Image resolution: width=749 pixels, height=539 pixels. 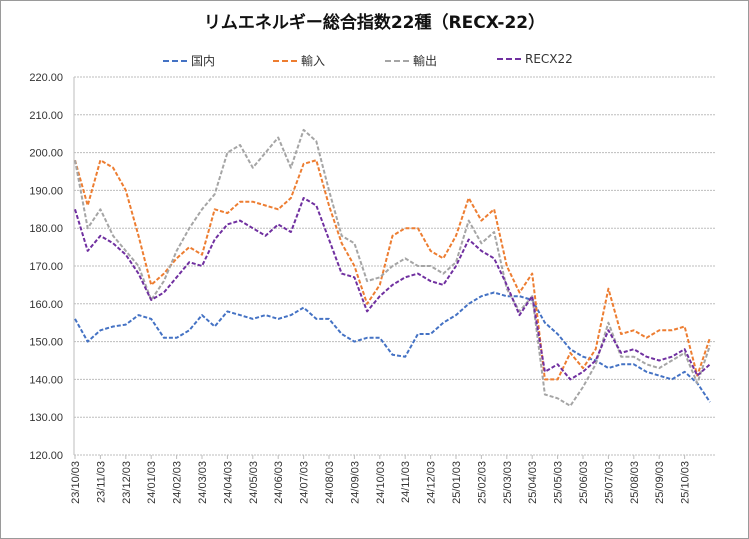 I want to click on y-tick-label: 140.00, so click(x=46, y=380).